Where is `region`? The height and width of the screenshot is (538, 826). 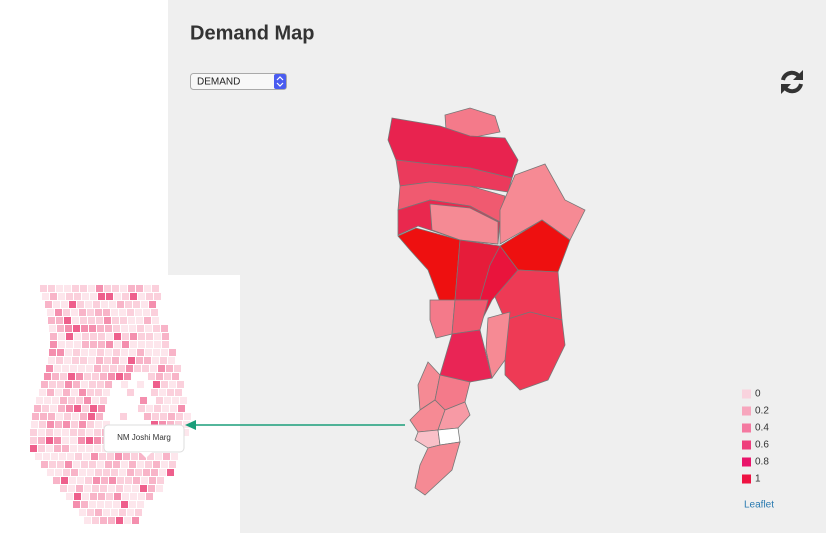
region is located at coordinates (454, 416).